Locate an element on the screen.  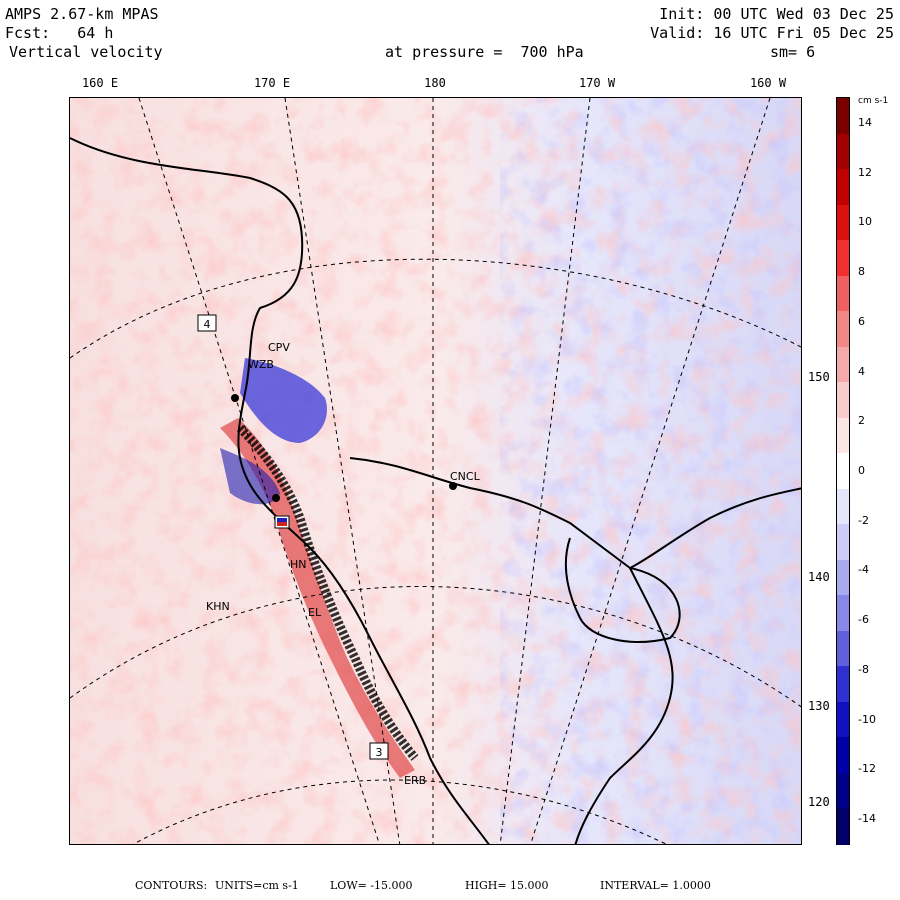
station-cncl: CNCL is located at coordinates (465, 476).